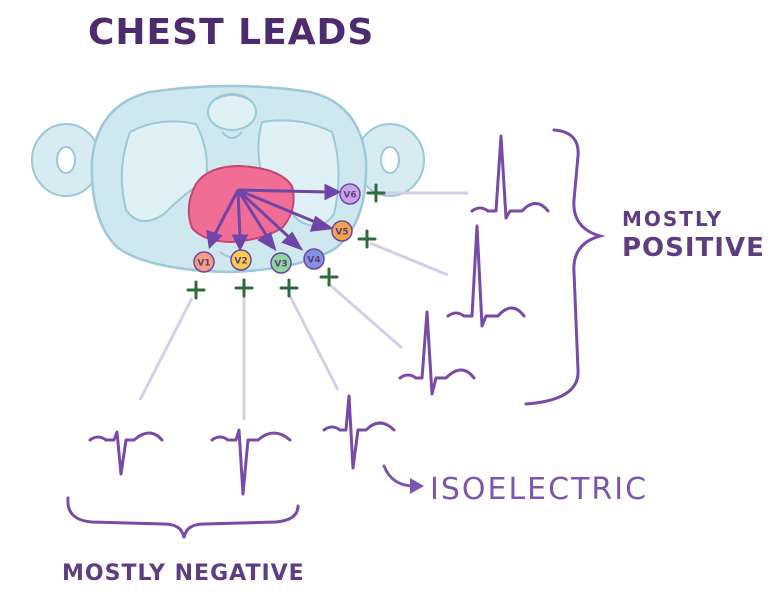  I want to click on lead-v6-circle, so click(350, 194).